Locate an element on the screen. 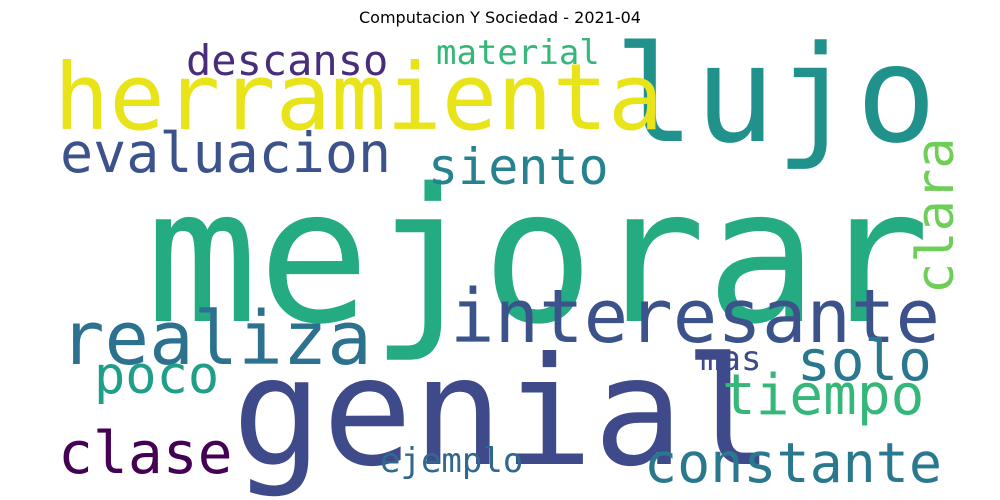 The width and height of the screenshot is (1000, 500). word-descanso: descanso is located at coordinates (287, 60).